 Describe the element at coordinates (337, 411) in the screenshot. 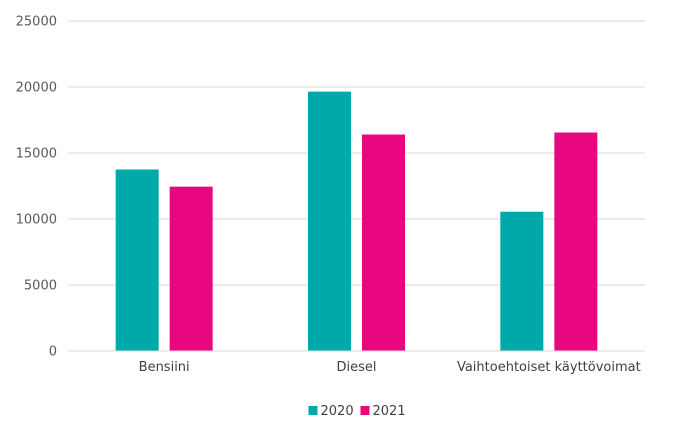

I see `legend-label-2020: 2020` at that location.